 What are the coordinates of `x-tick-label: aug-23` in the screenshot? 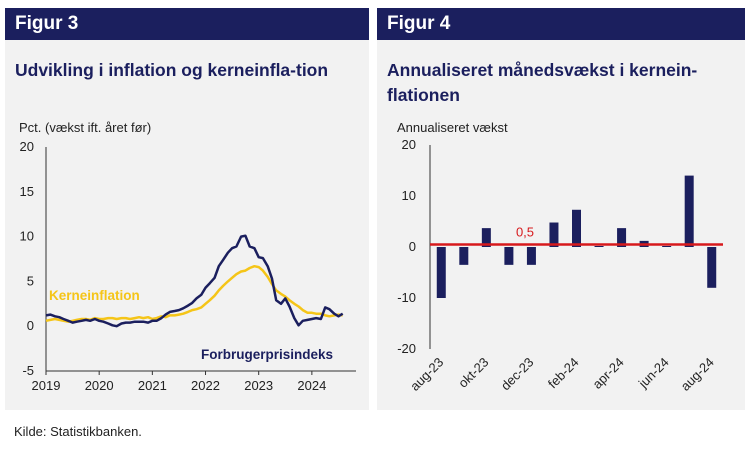 It's located at (426, 374).